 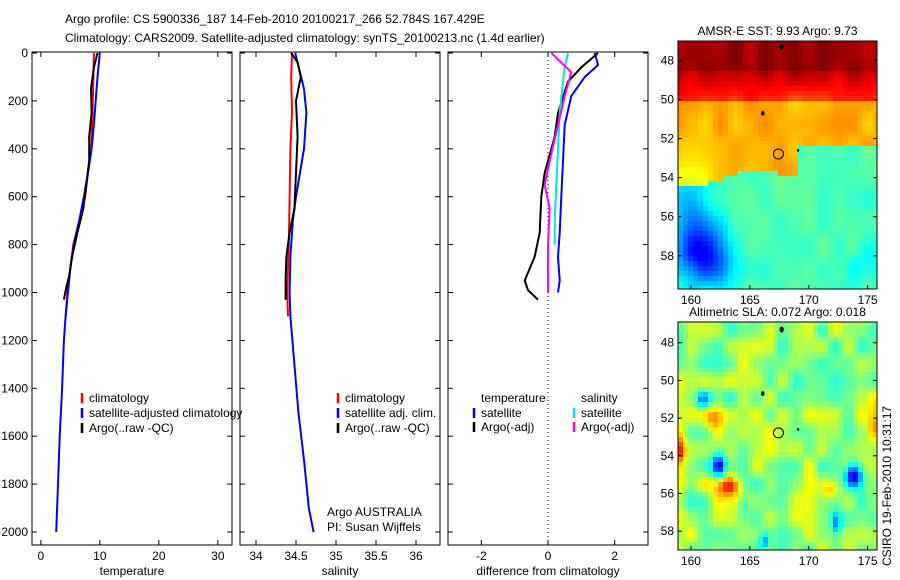 What do you see at coordinates (887, 486) in the screenshot?
I see `timestamp-label: CSIRO 19-Feb-2010 10:31:17` at bounding box center [887, 486].